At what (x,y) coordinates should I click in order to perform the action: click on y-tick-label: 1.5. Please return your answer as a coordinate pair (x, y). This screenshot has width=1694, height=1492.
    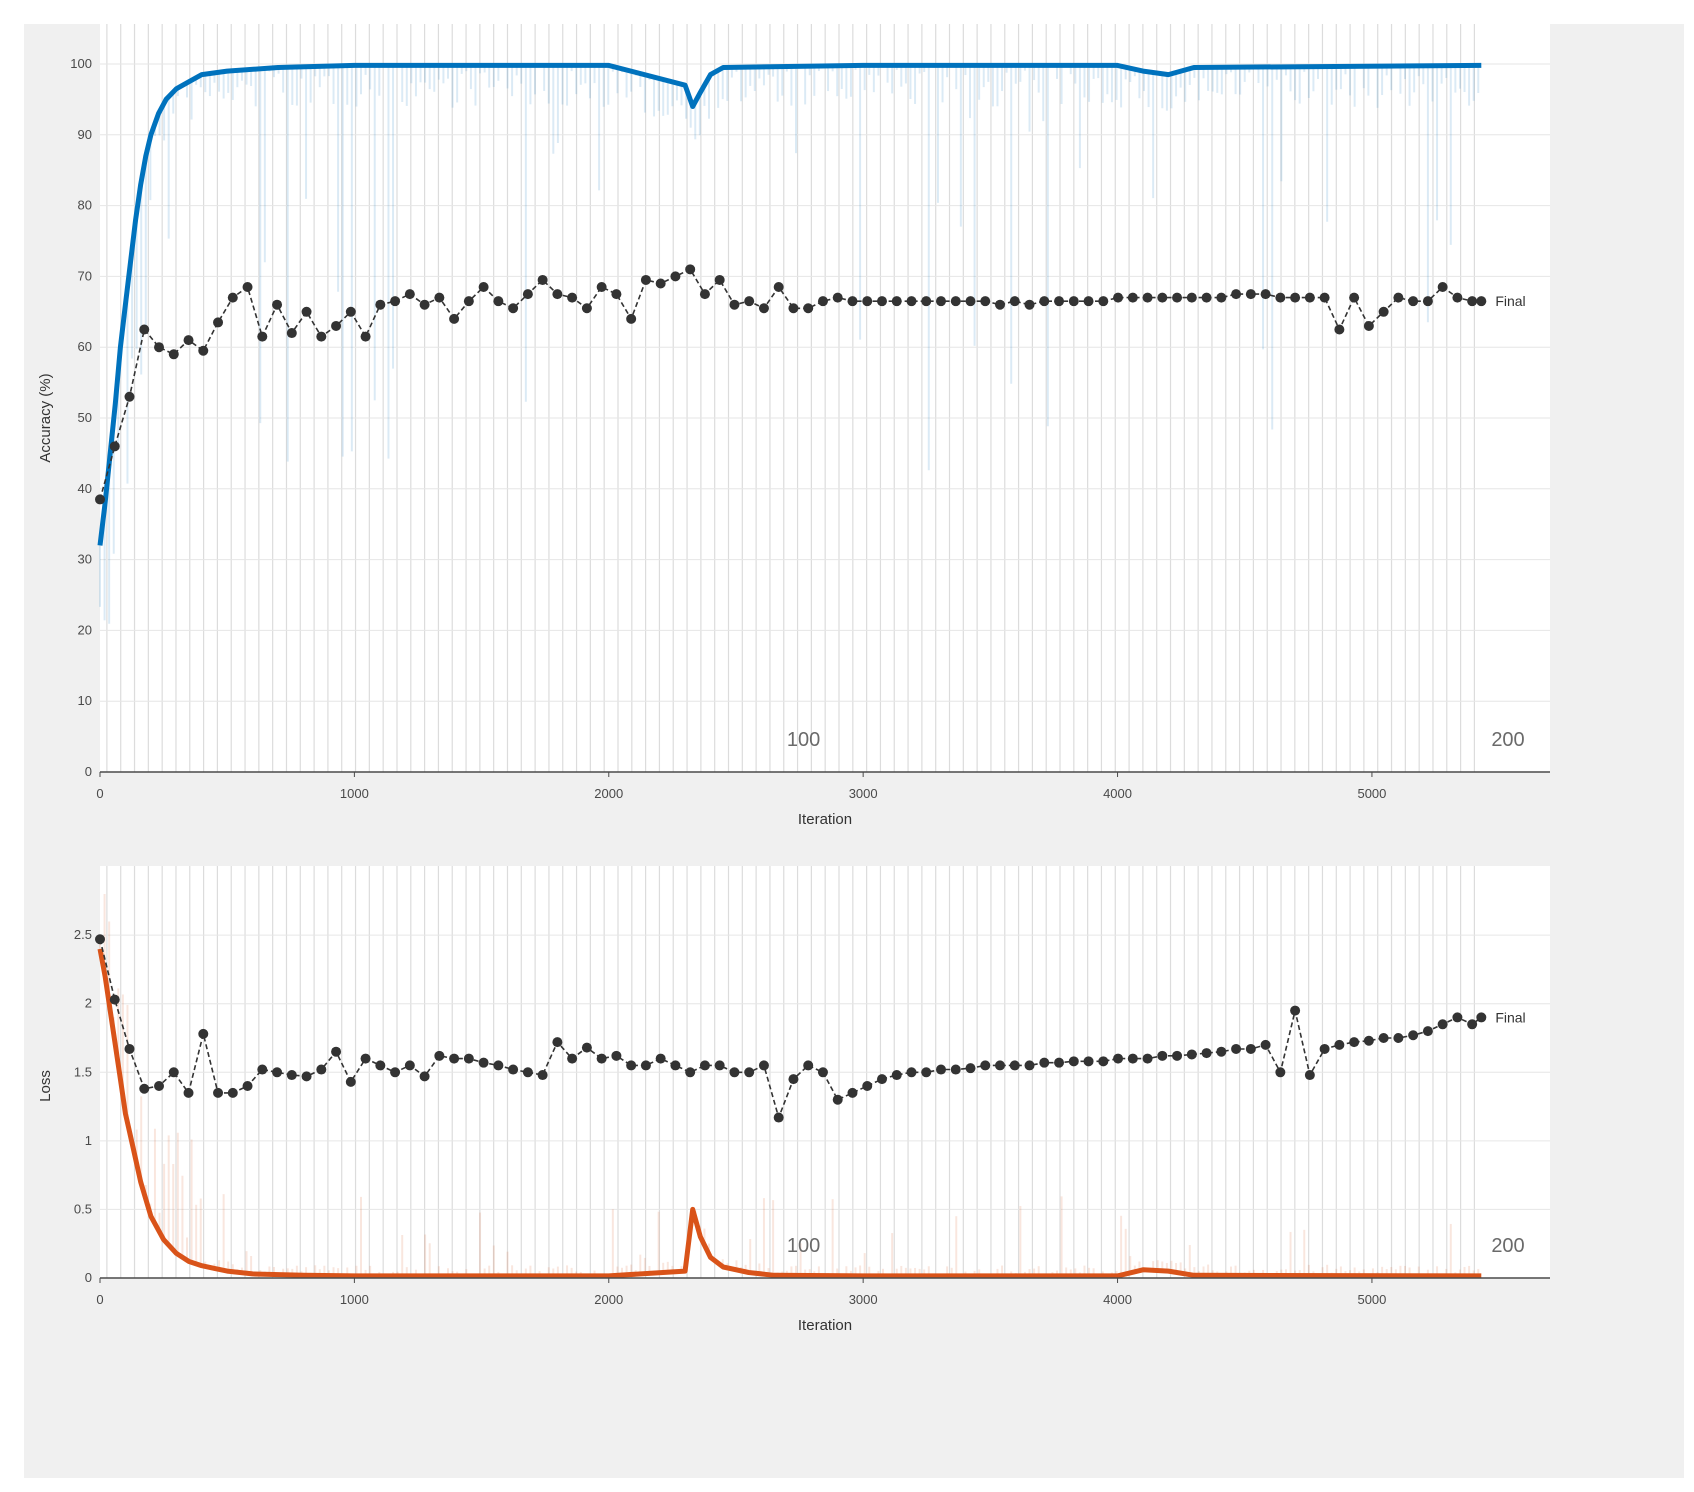
    Looking at the image, I should click on (83, 1071).